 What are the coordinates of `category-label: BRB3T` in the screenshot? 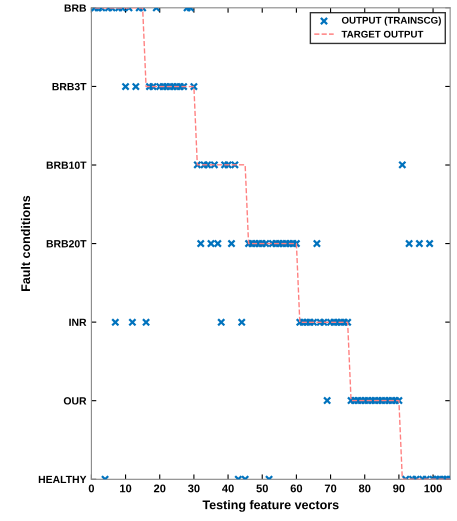 It's located at (69, 86).